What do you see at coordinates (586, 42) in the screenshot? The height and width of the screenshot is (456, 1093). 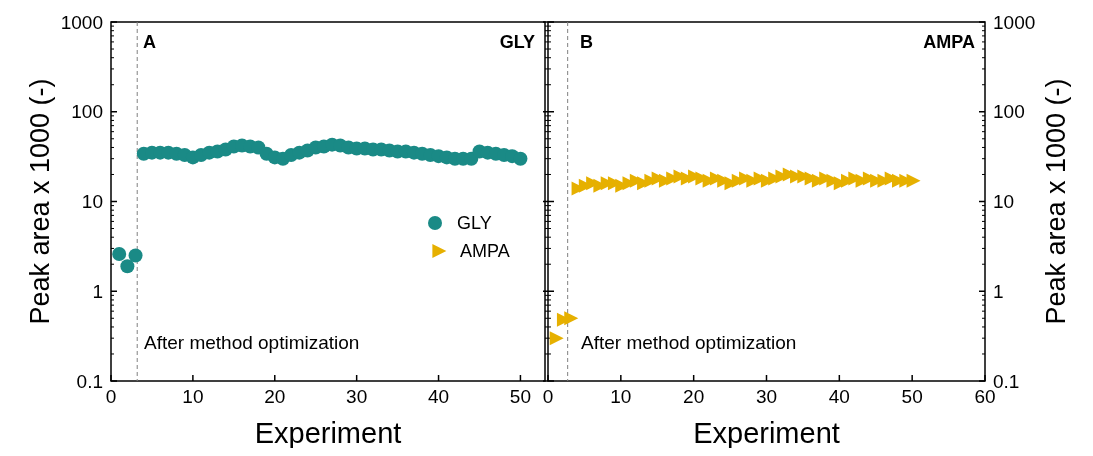 I see `annotation: B` at bounding box center [586, 42].